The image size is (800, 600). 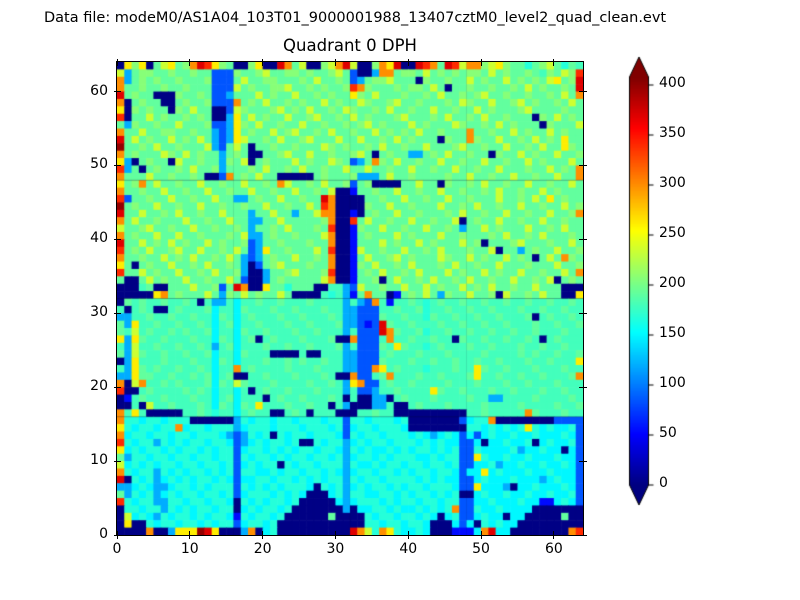 I want to click on colorbar-tick-label: 200, so click(x=672, y=283).